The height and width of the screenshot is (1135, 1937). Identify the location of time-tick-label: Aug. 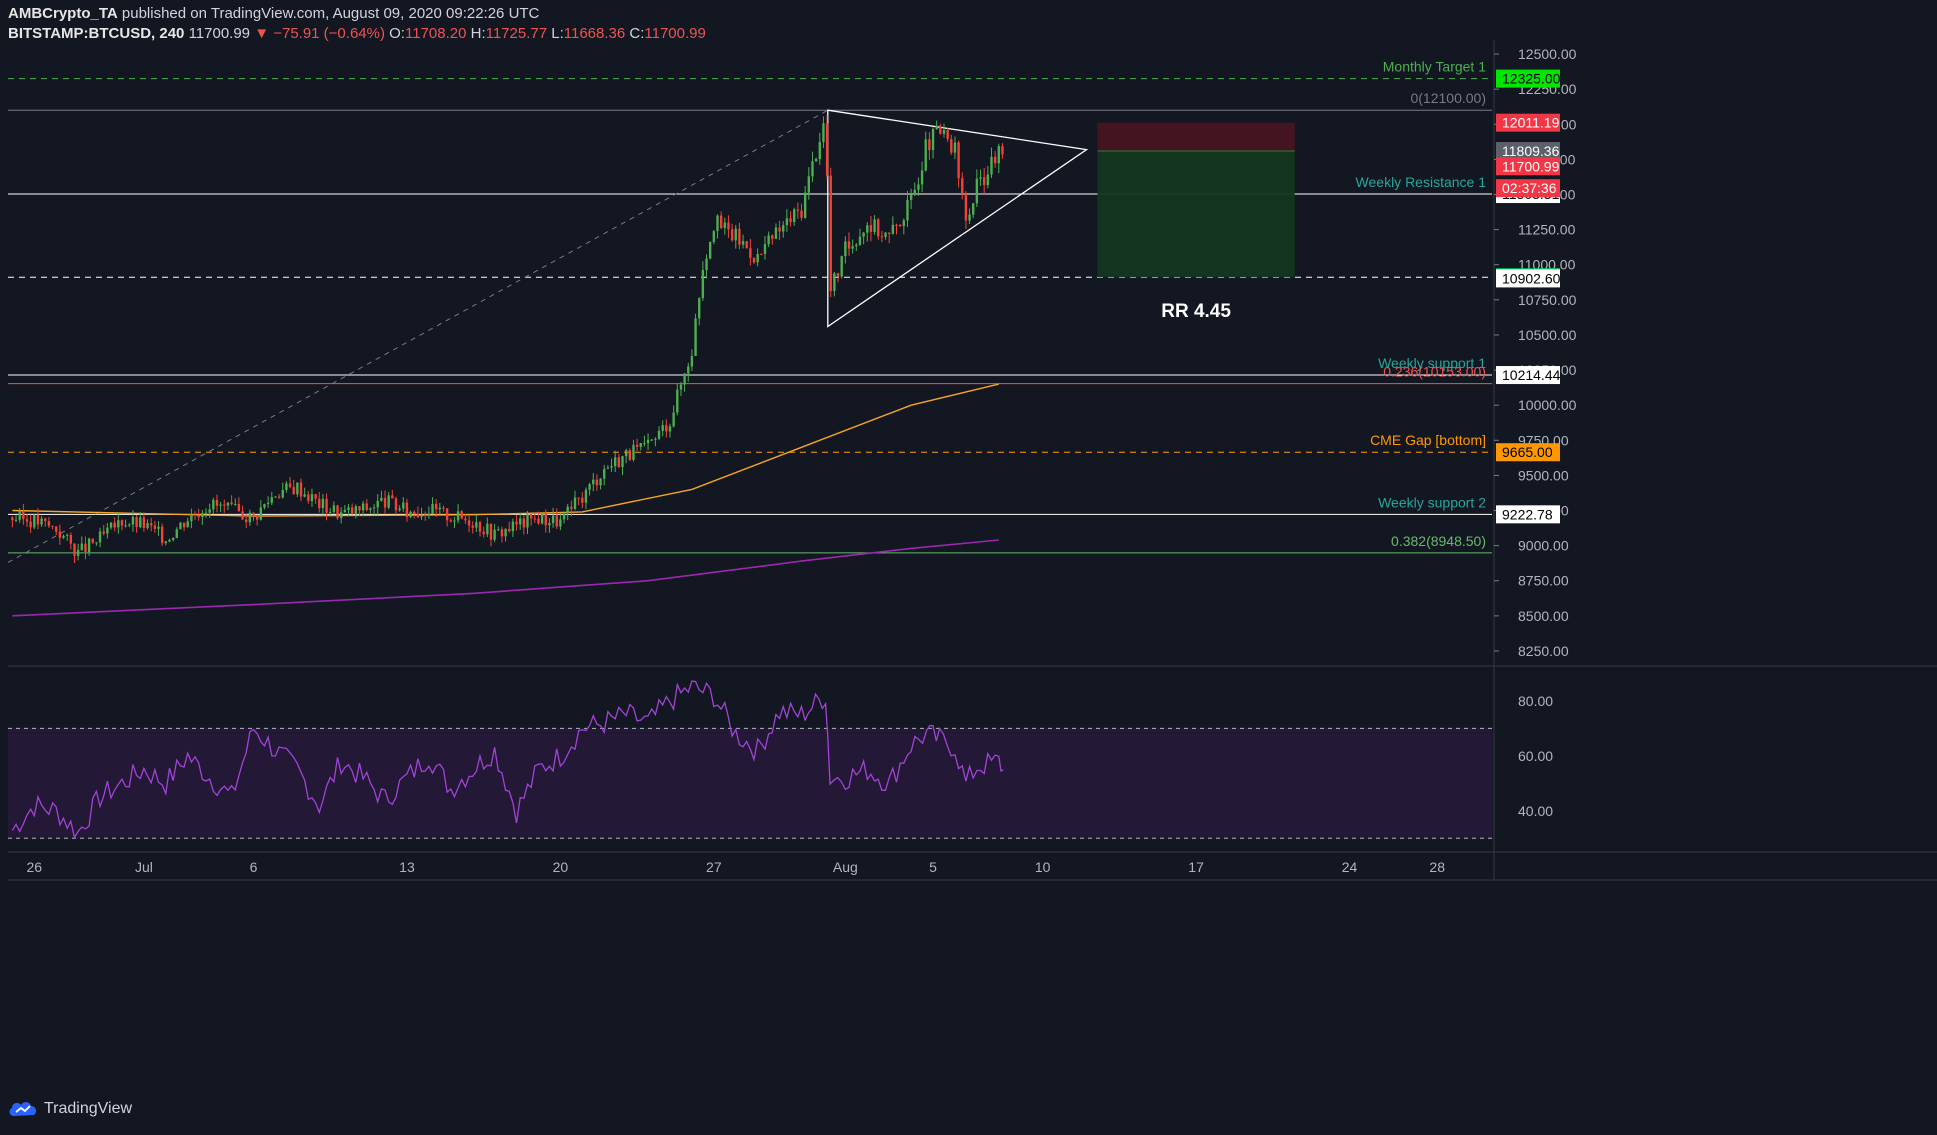
(845, 867).